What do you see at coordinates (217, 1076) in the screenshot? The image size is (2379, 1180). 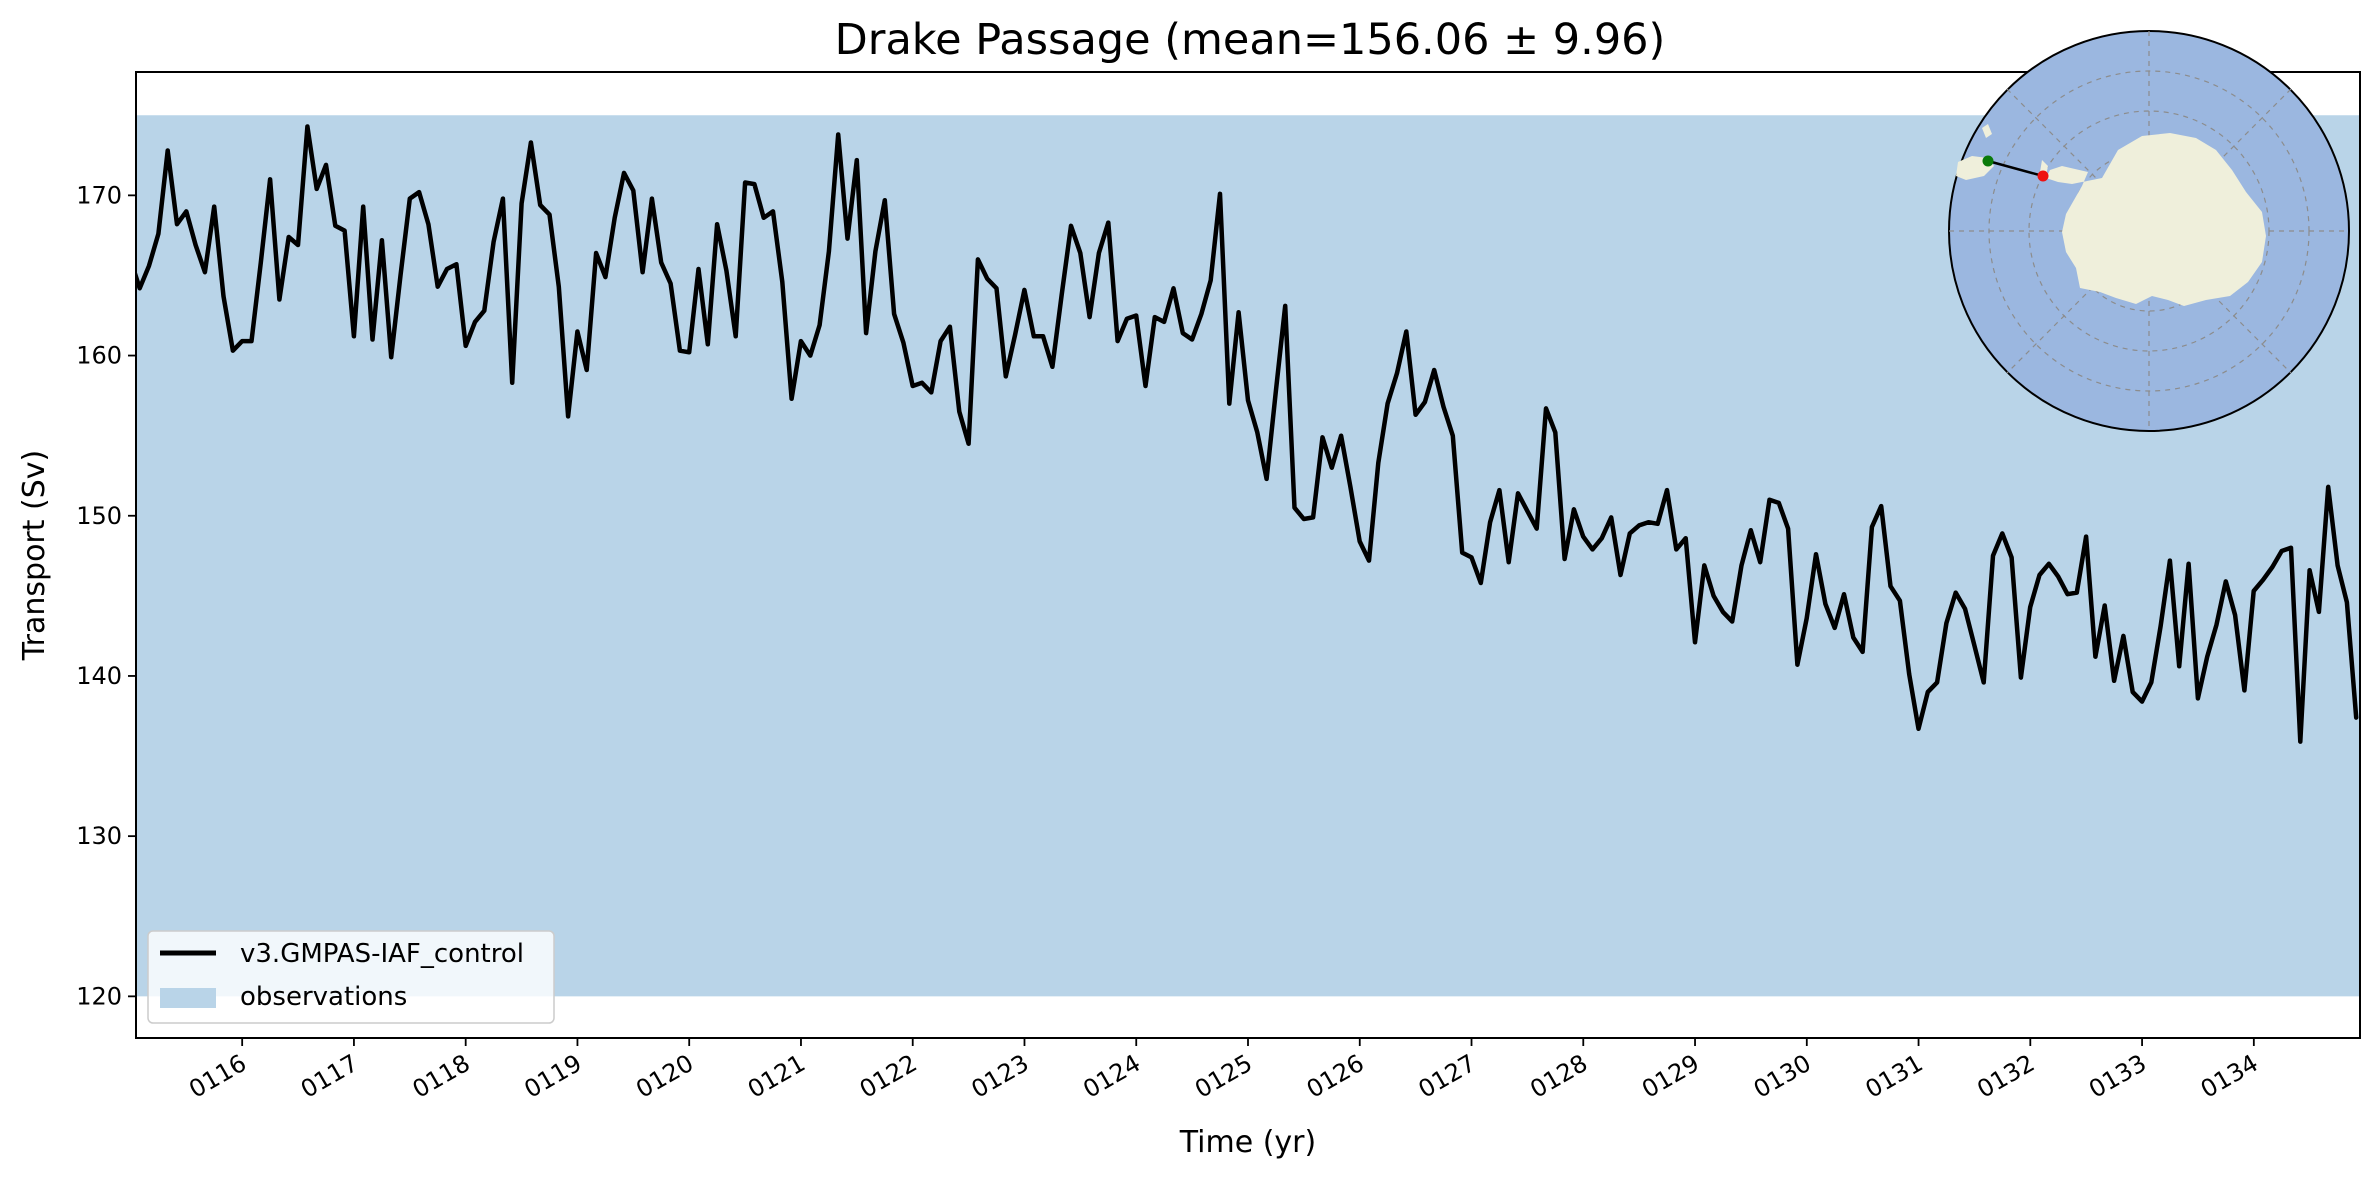 I see `x-tick-label: 0116` at bounding box center [217, 1076].